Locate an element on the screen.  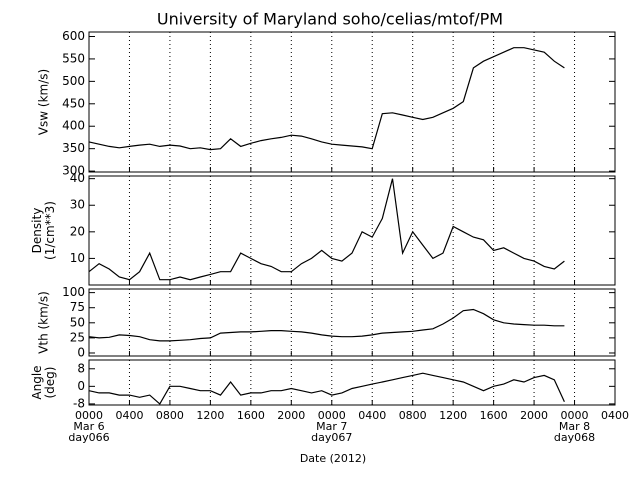
y-tick-label: 75 is located at coordinates (77, 307).